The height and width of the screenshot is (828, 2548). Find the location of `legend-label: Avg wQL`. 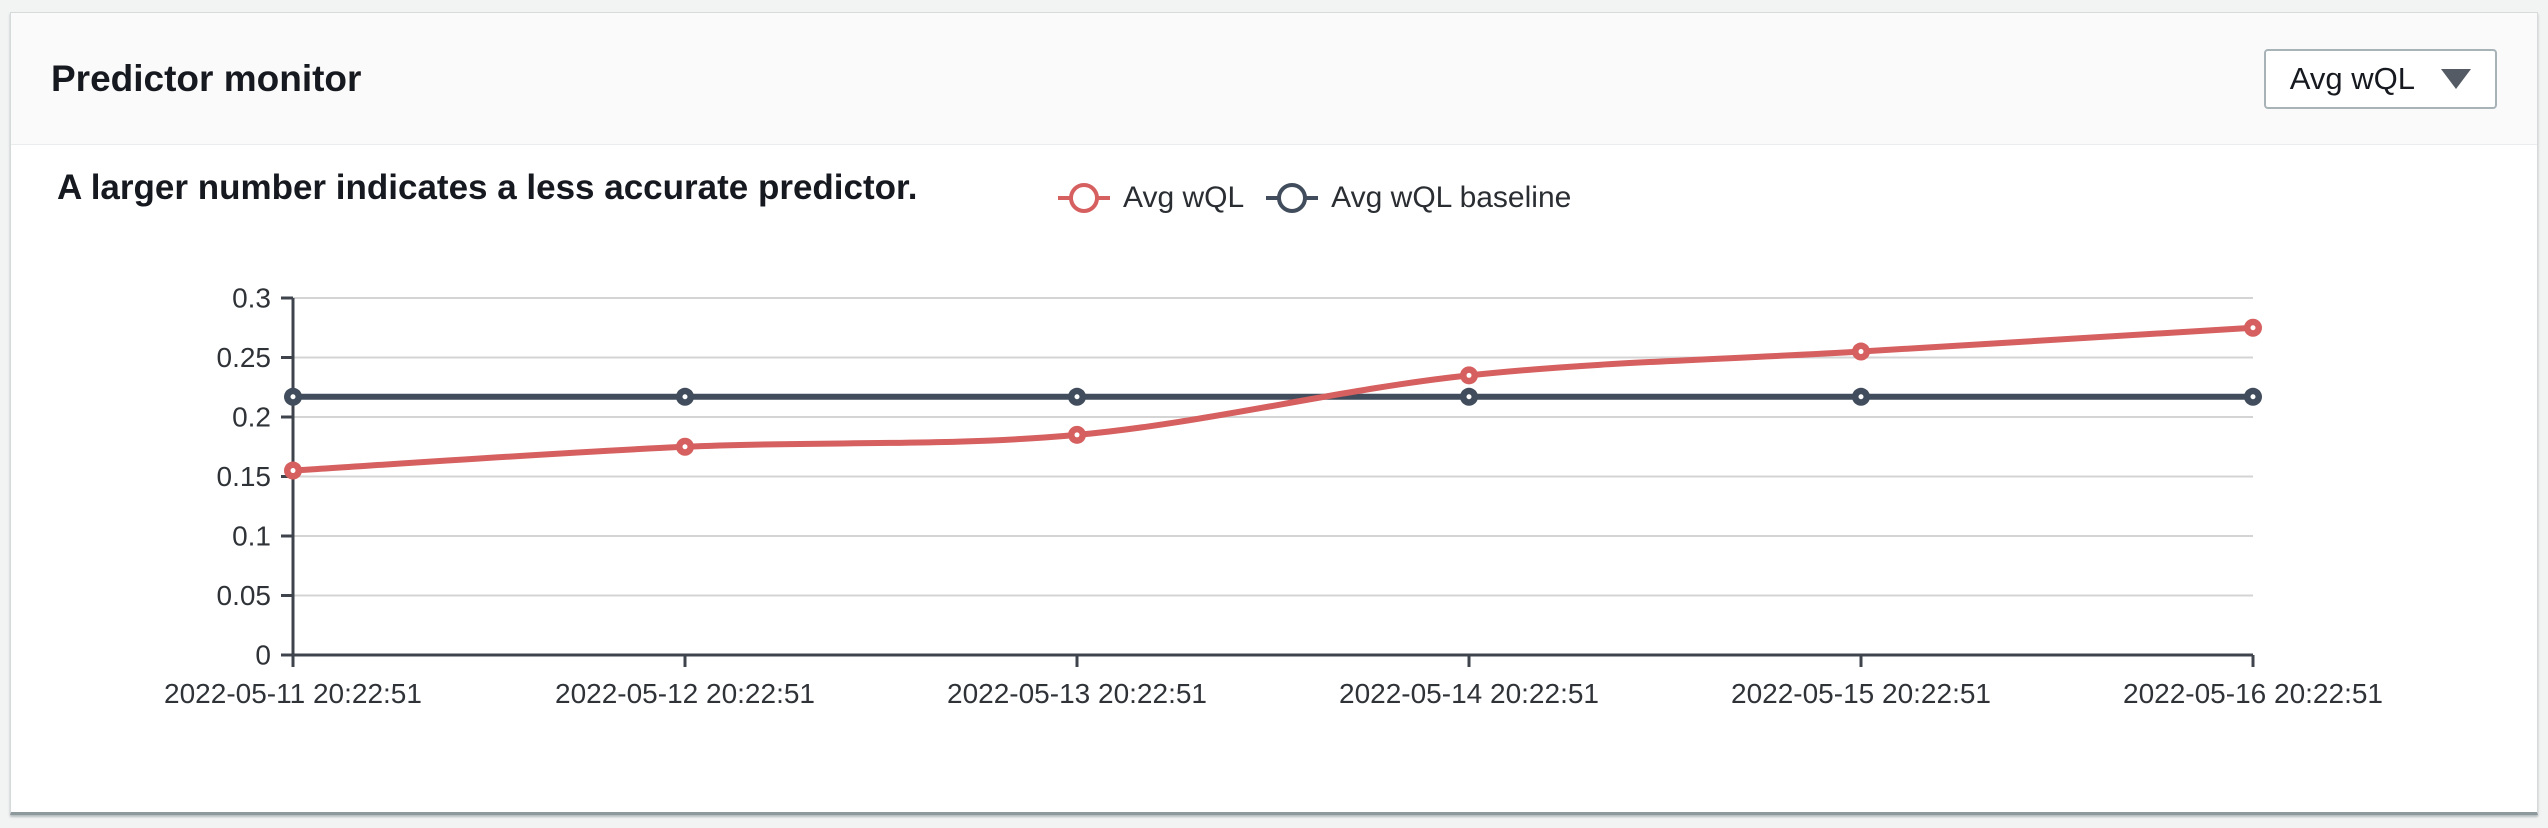

legend-label: Avg wQL is located at coordinates (1184, 197).